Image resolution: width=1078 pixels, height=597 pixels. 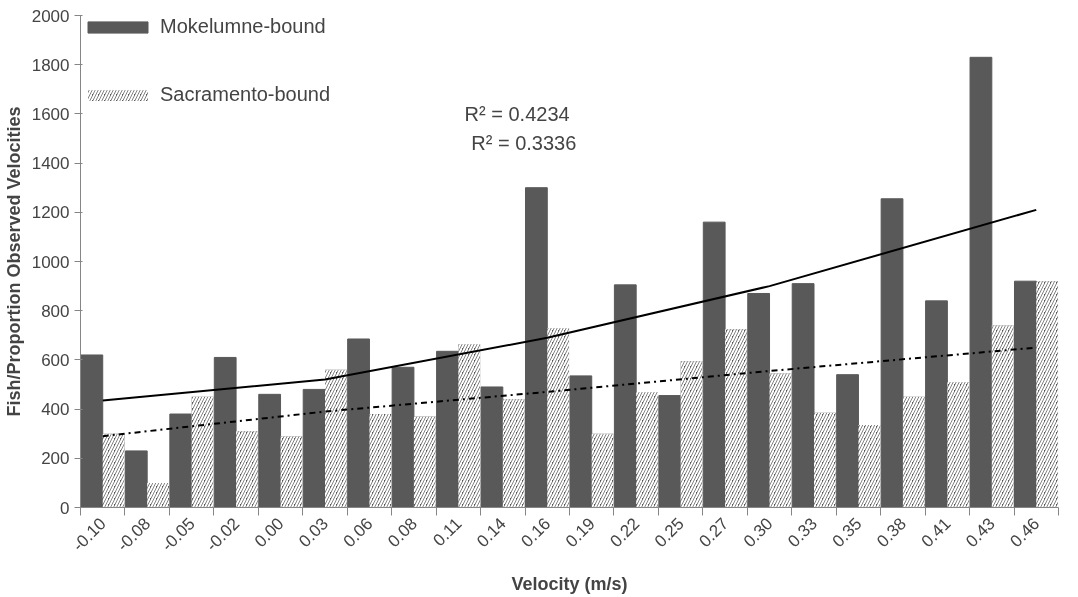 What do you see at coordinates (50, 65) in the screenshot?
I see `y-tick-label: 1800` at bounding box center [50, 65].